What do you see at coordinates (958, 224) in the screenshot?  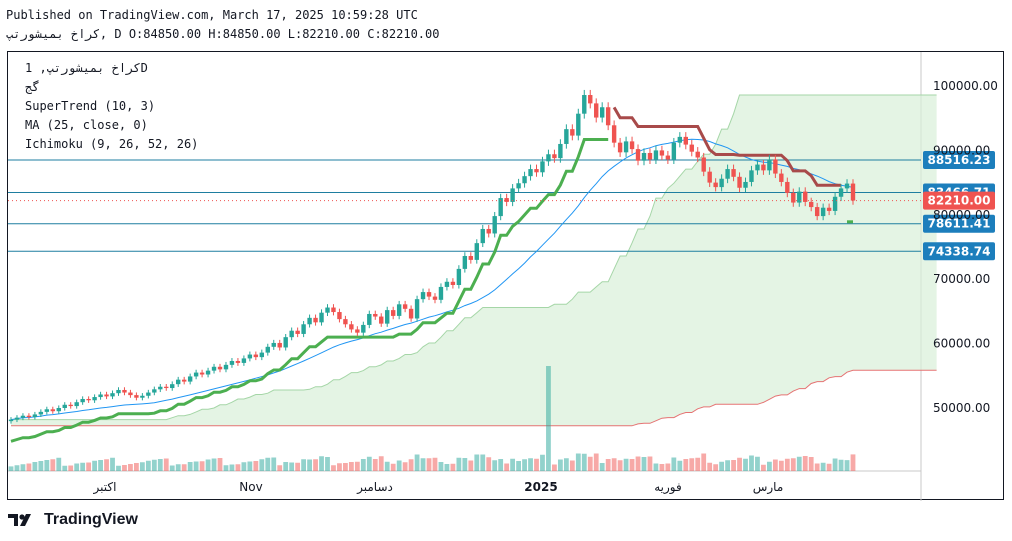 I see `level-label: 78611.41` at bounding box center [958, 224].